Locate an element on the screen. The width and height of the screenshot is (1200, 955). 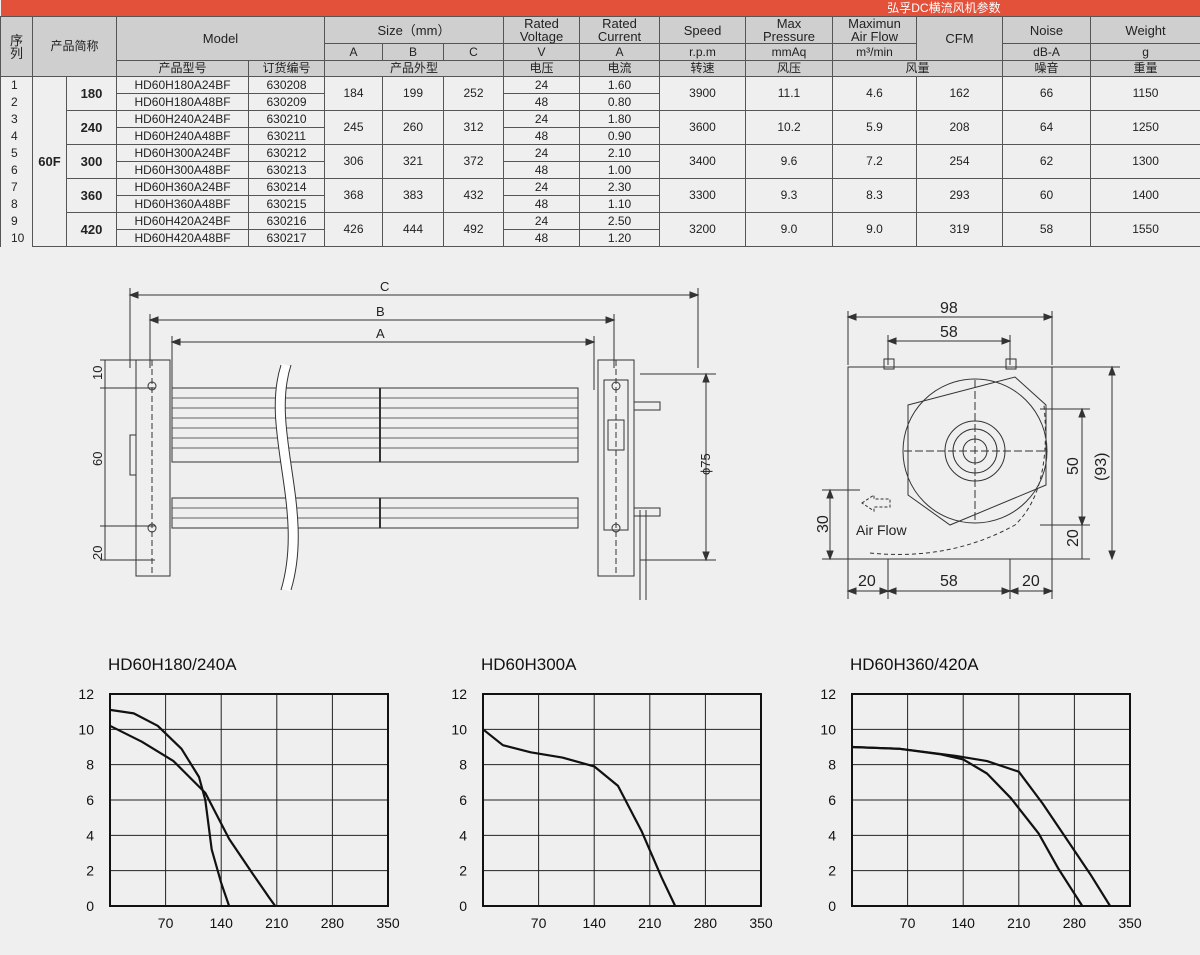
dim-b-label: B is located at coordinates (380, 311).